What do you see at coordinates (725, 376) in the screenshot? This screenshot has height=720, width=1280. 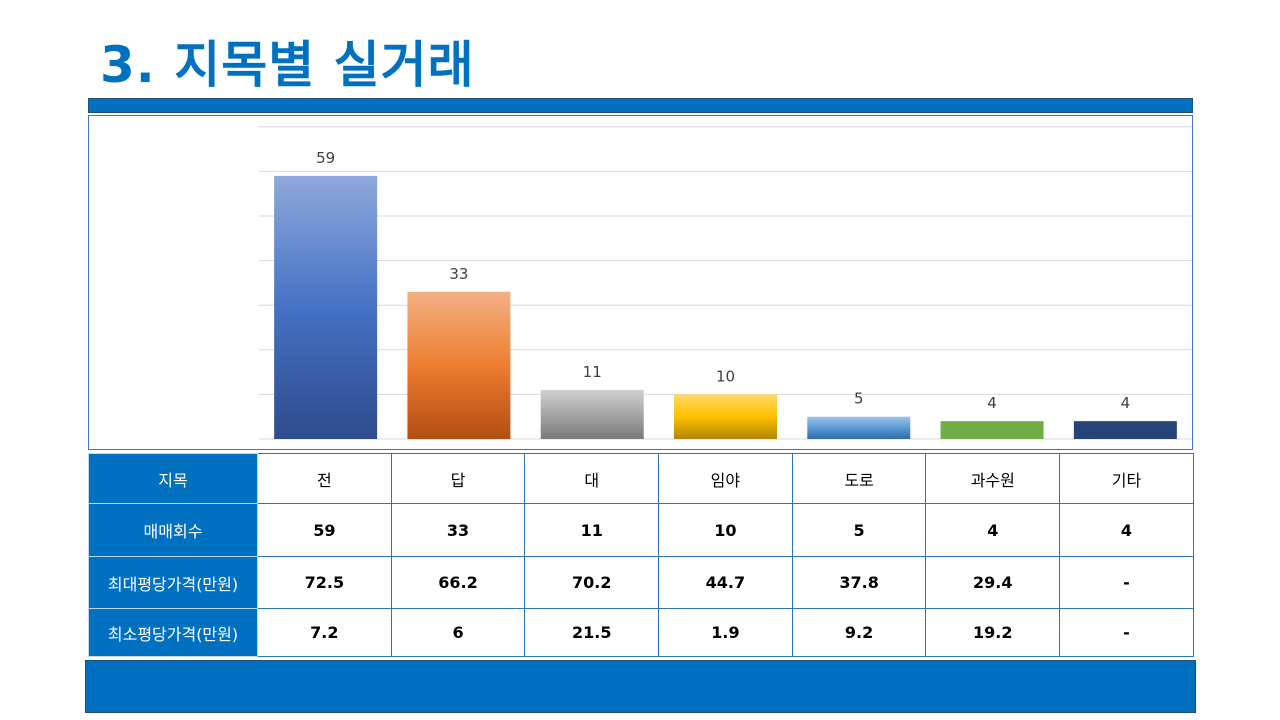 I see `bar-value-label: 10` at bounding box center [725, 376].